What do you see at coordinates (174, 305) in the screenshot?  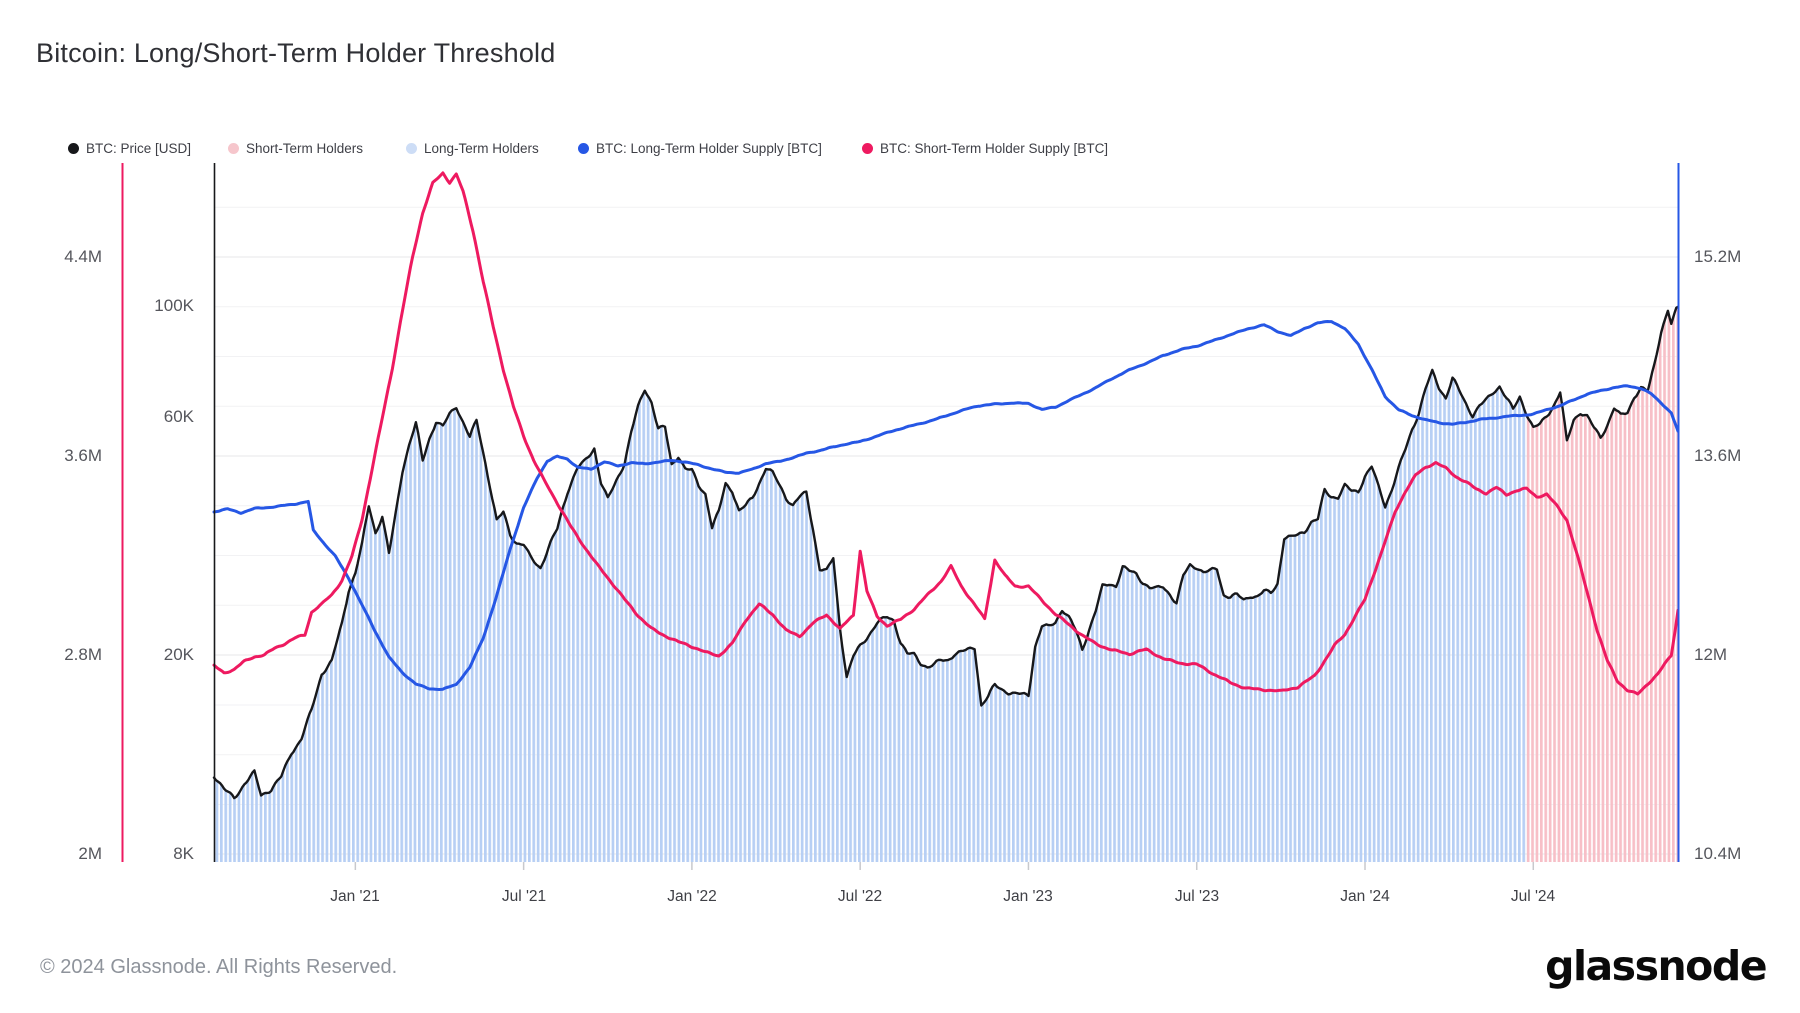 I see `price-axis-tick: 100K` at bounding box center [174, 305].